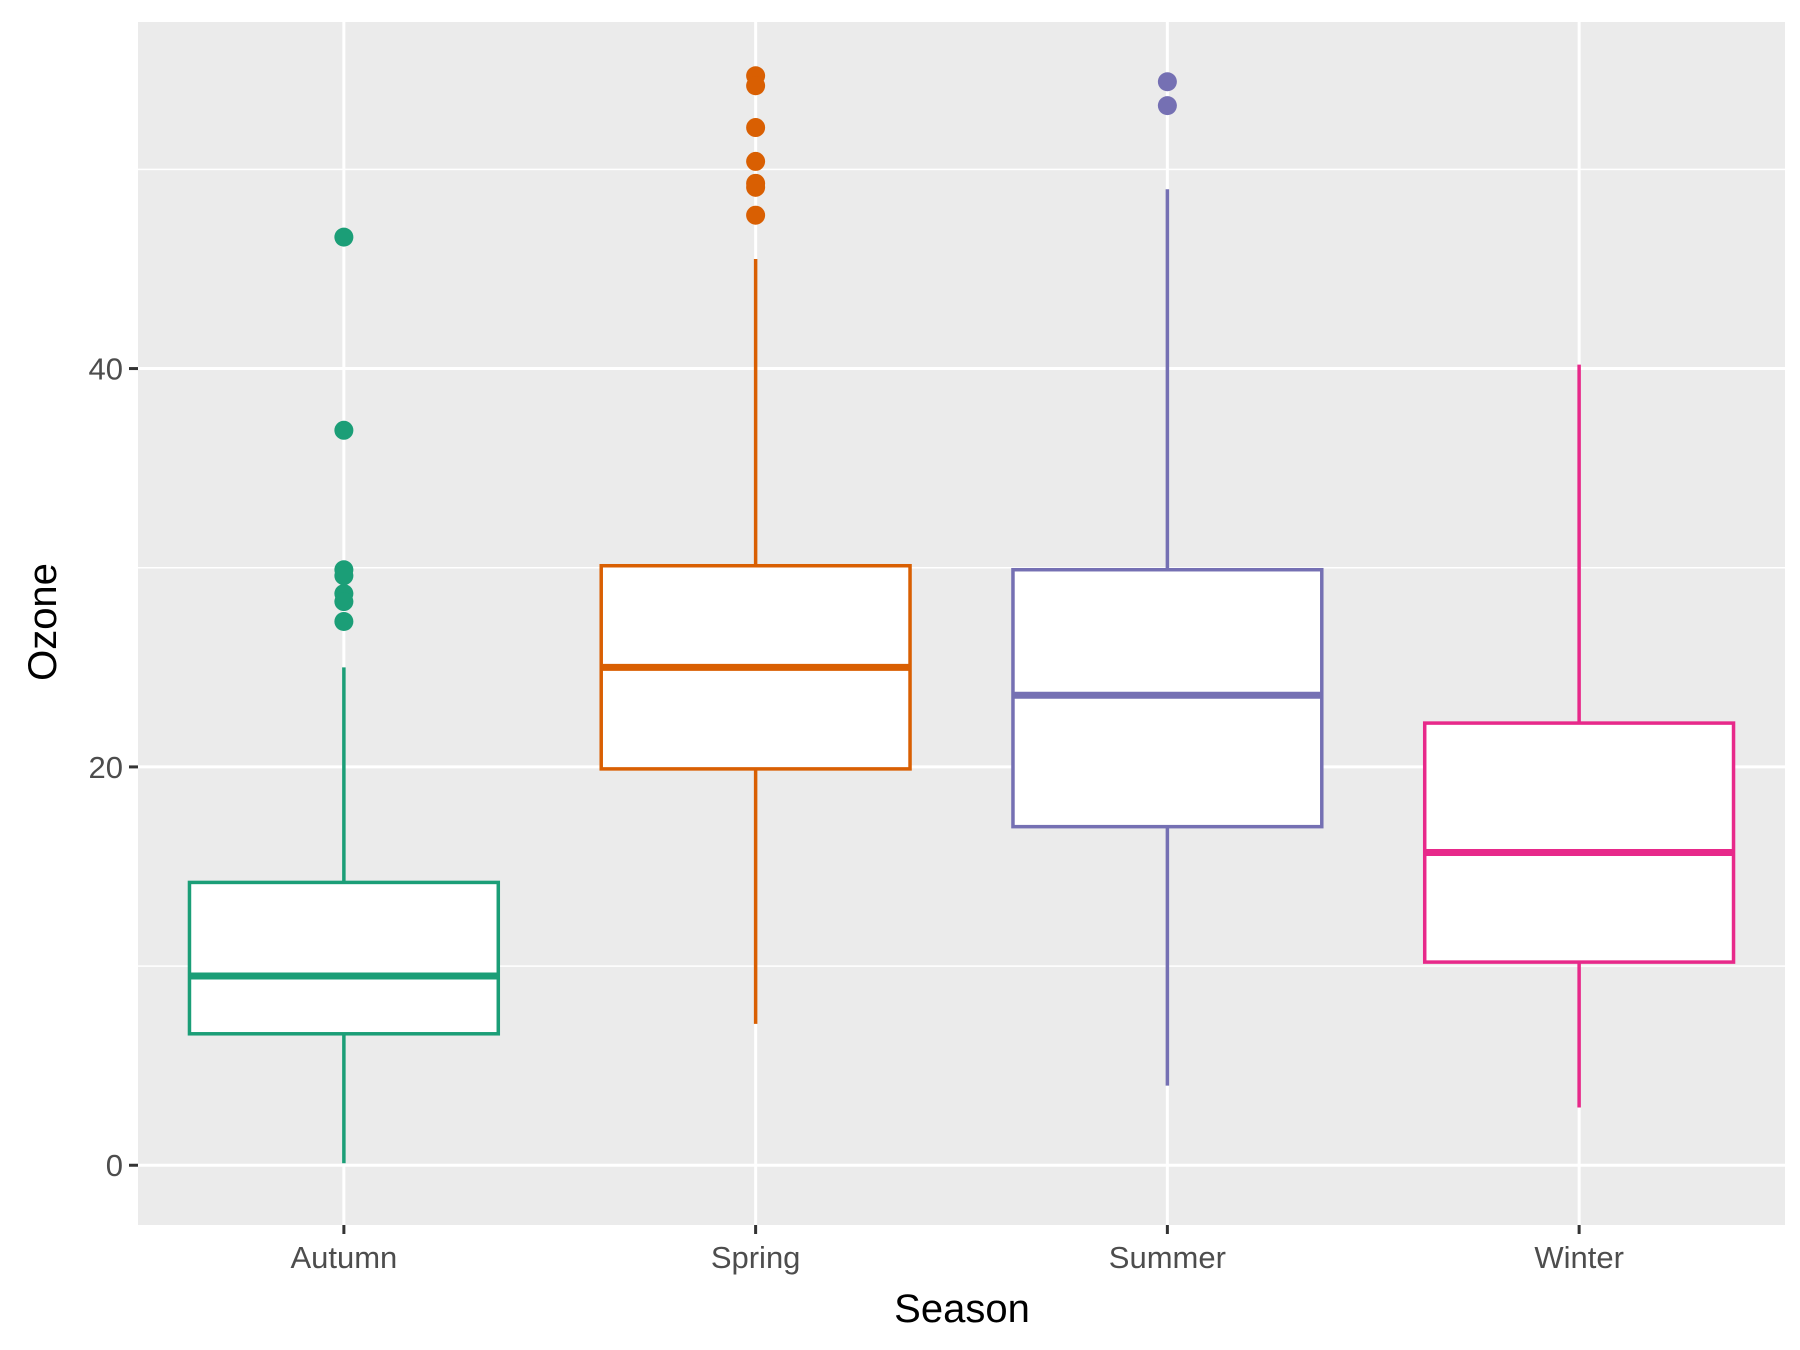  I want to click on y-tick-label: 20, so click(106, 767).